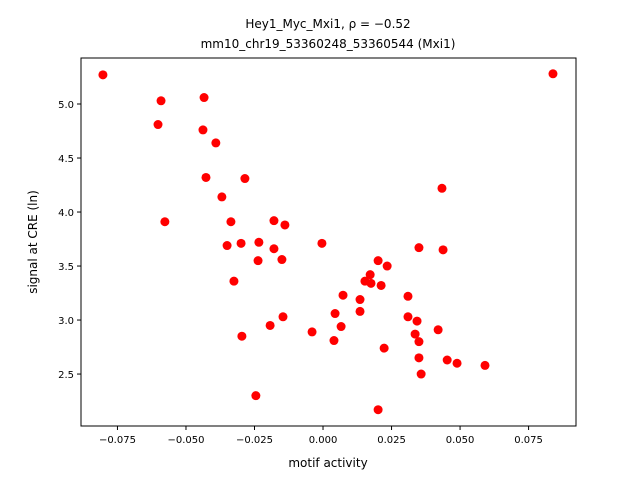  I want to click on x-tick-label: 0.075, so click(528, 440).